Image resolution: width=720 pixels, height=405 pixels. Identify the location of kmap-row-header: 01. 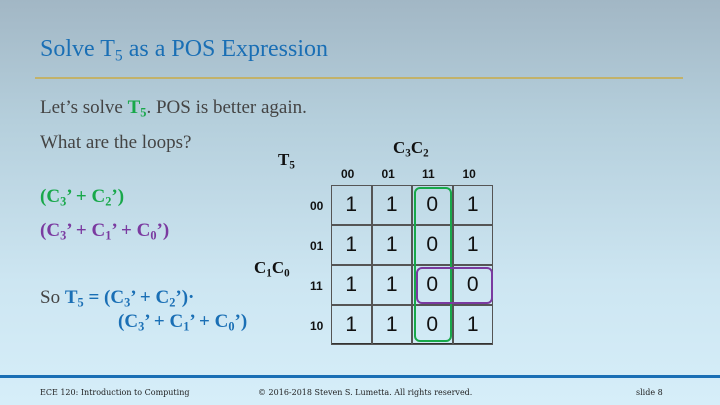
(317, 246).